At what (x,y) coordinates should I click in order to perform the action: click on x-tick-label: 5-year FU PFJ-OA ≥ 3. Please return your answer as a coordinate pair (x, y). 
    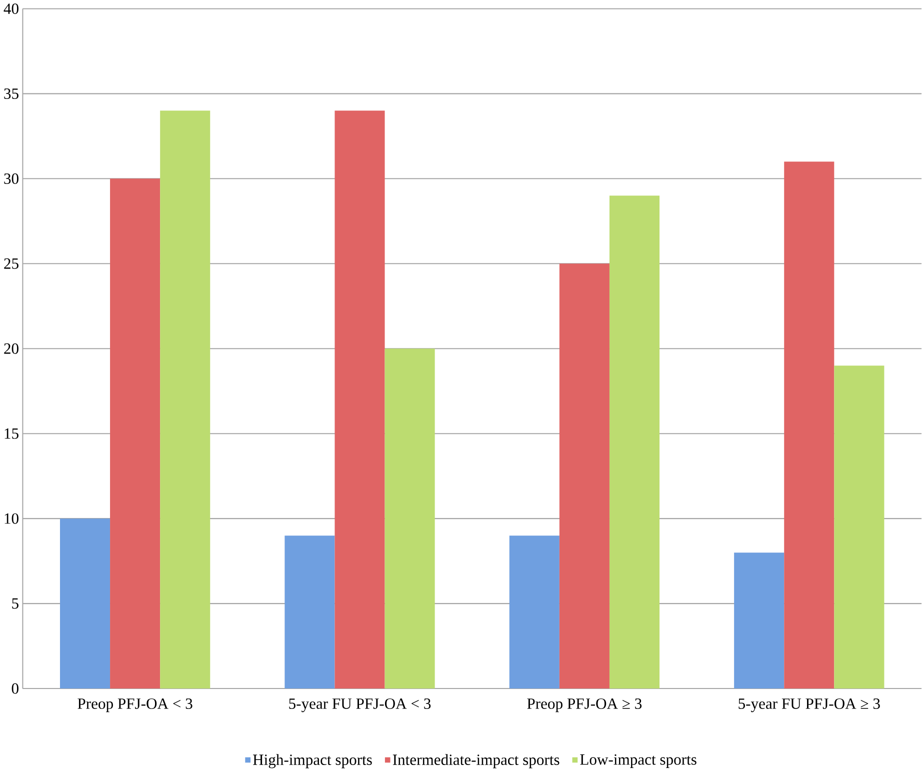
    Looking at the image, I should click on (809, 705).